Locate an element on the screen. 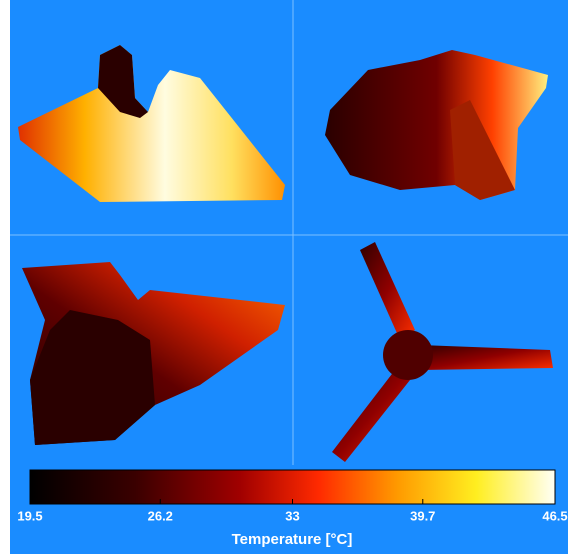  tick-label: 33 is located at coordinates (292, 515).